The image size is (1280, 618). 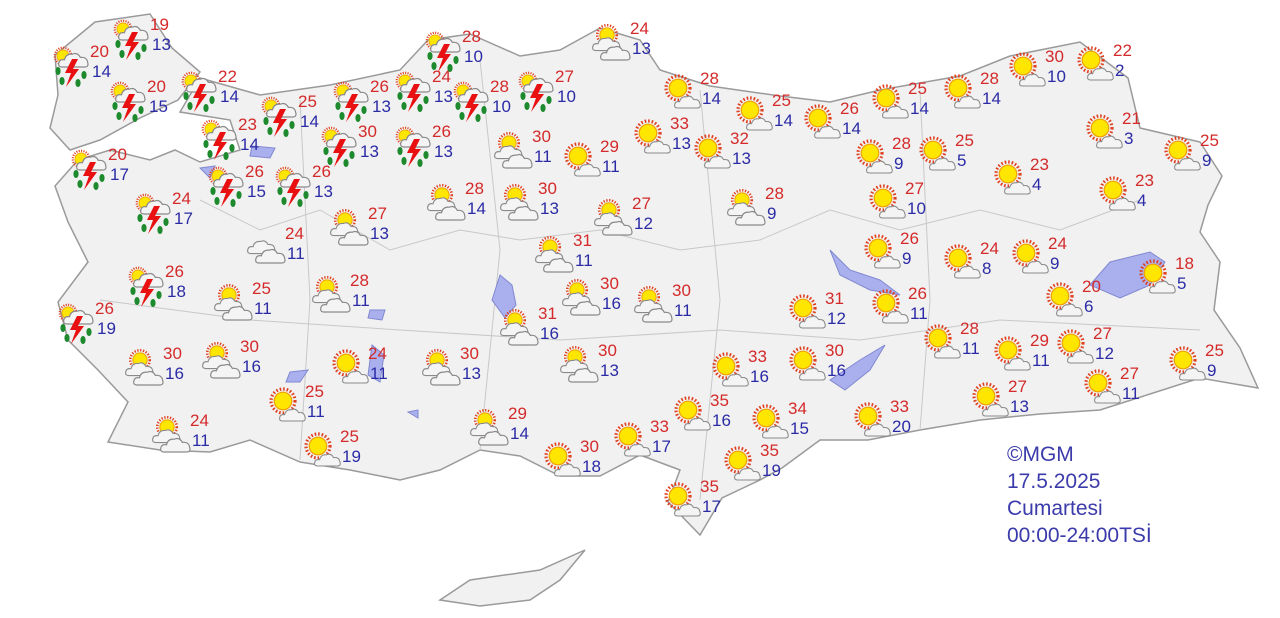 I want to click on high-temp: 29, so click(x=609, y=146).